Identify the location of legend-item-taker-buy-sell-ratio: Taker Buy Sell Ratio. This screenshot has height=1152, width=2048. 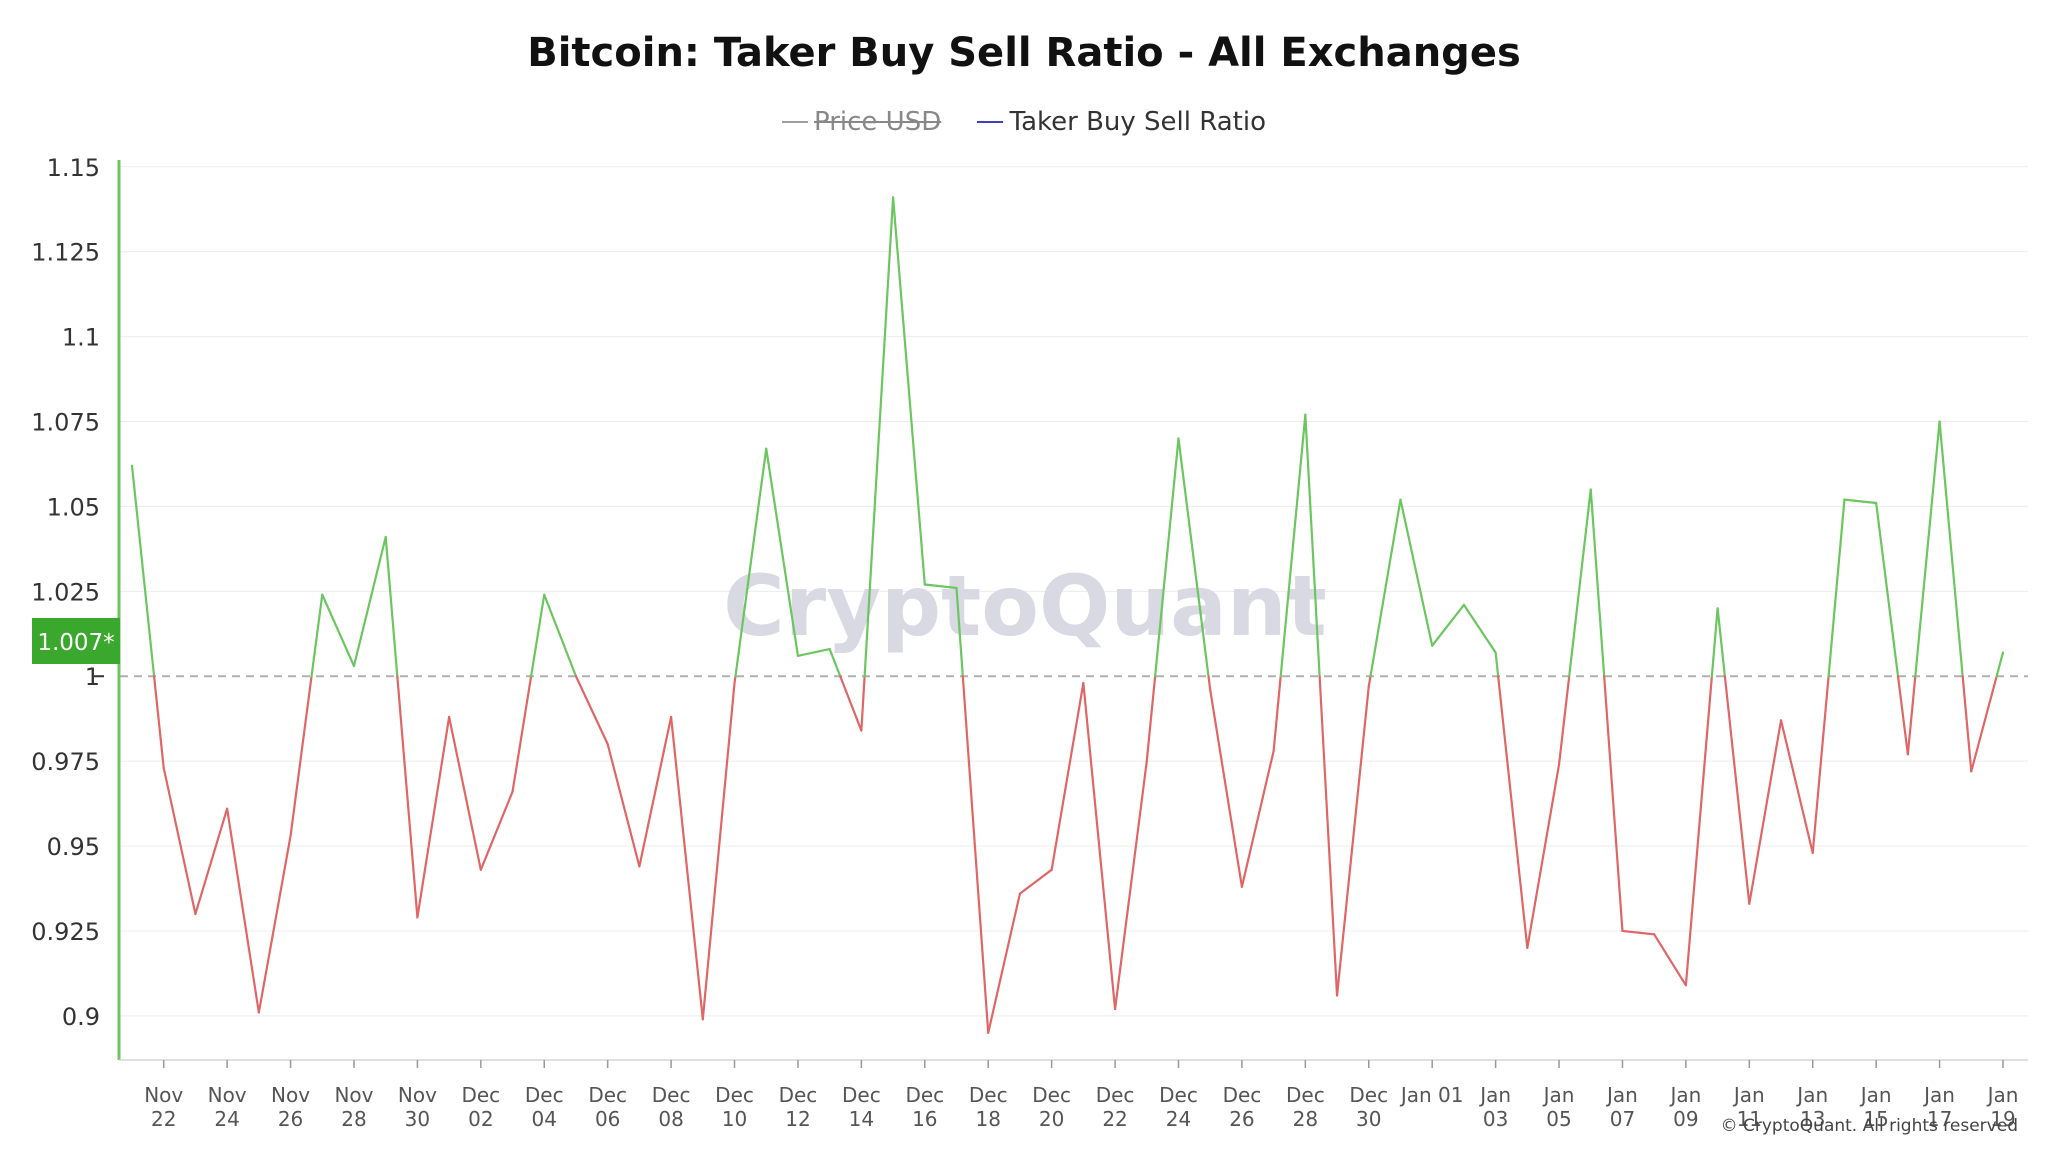
(1121, 122).